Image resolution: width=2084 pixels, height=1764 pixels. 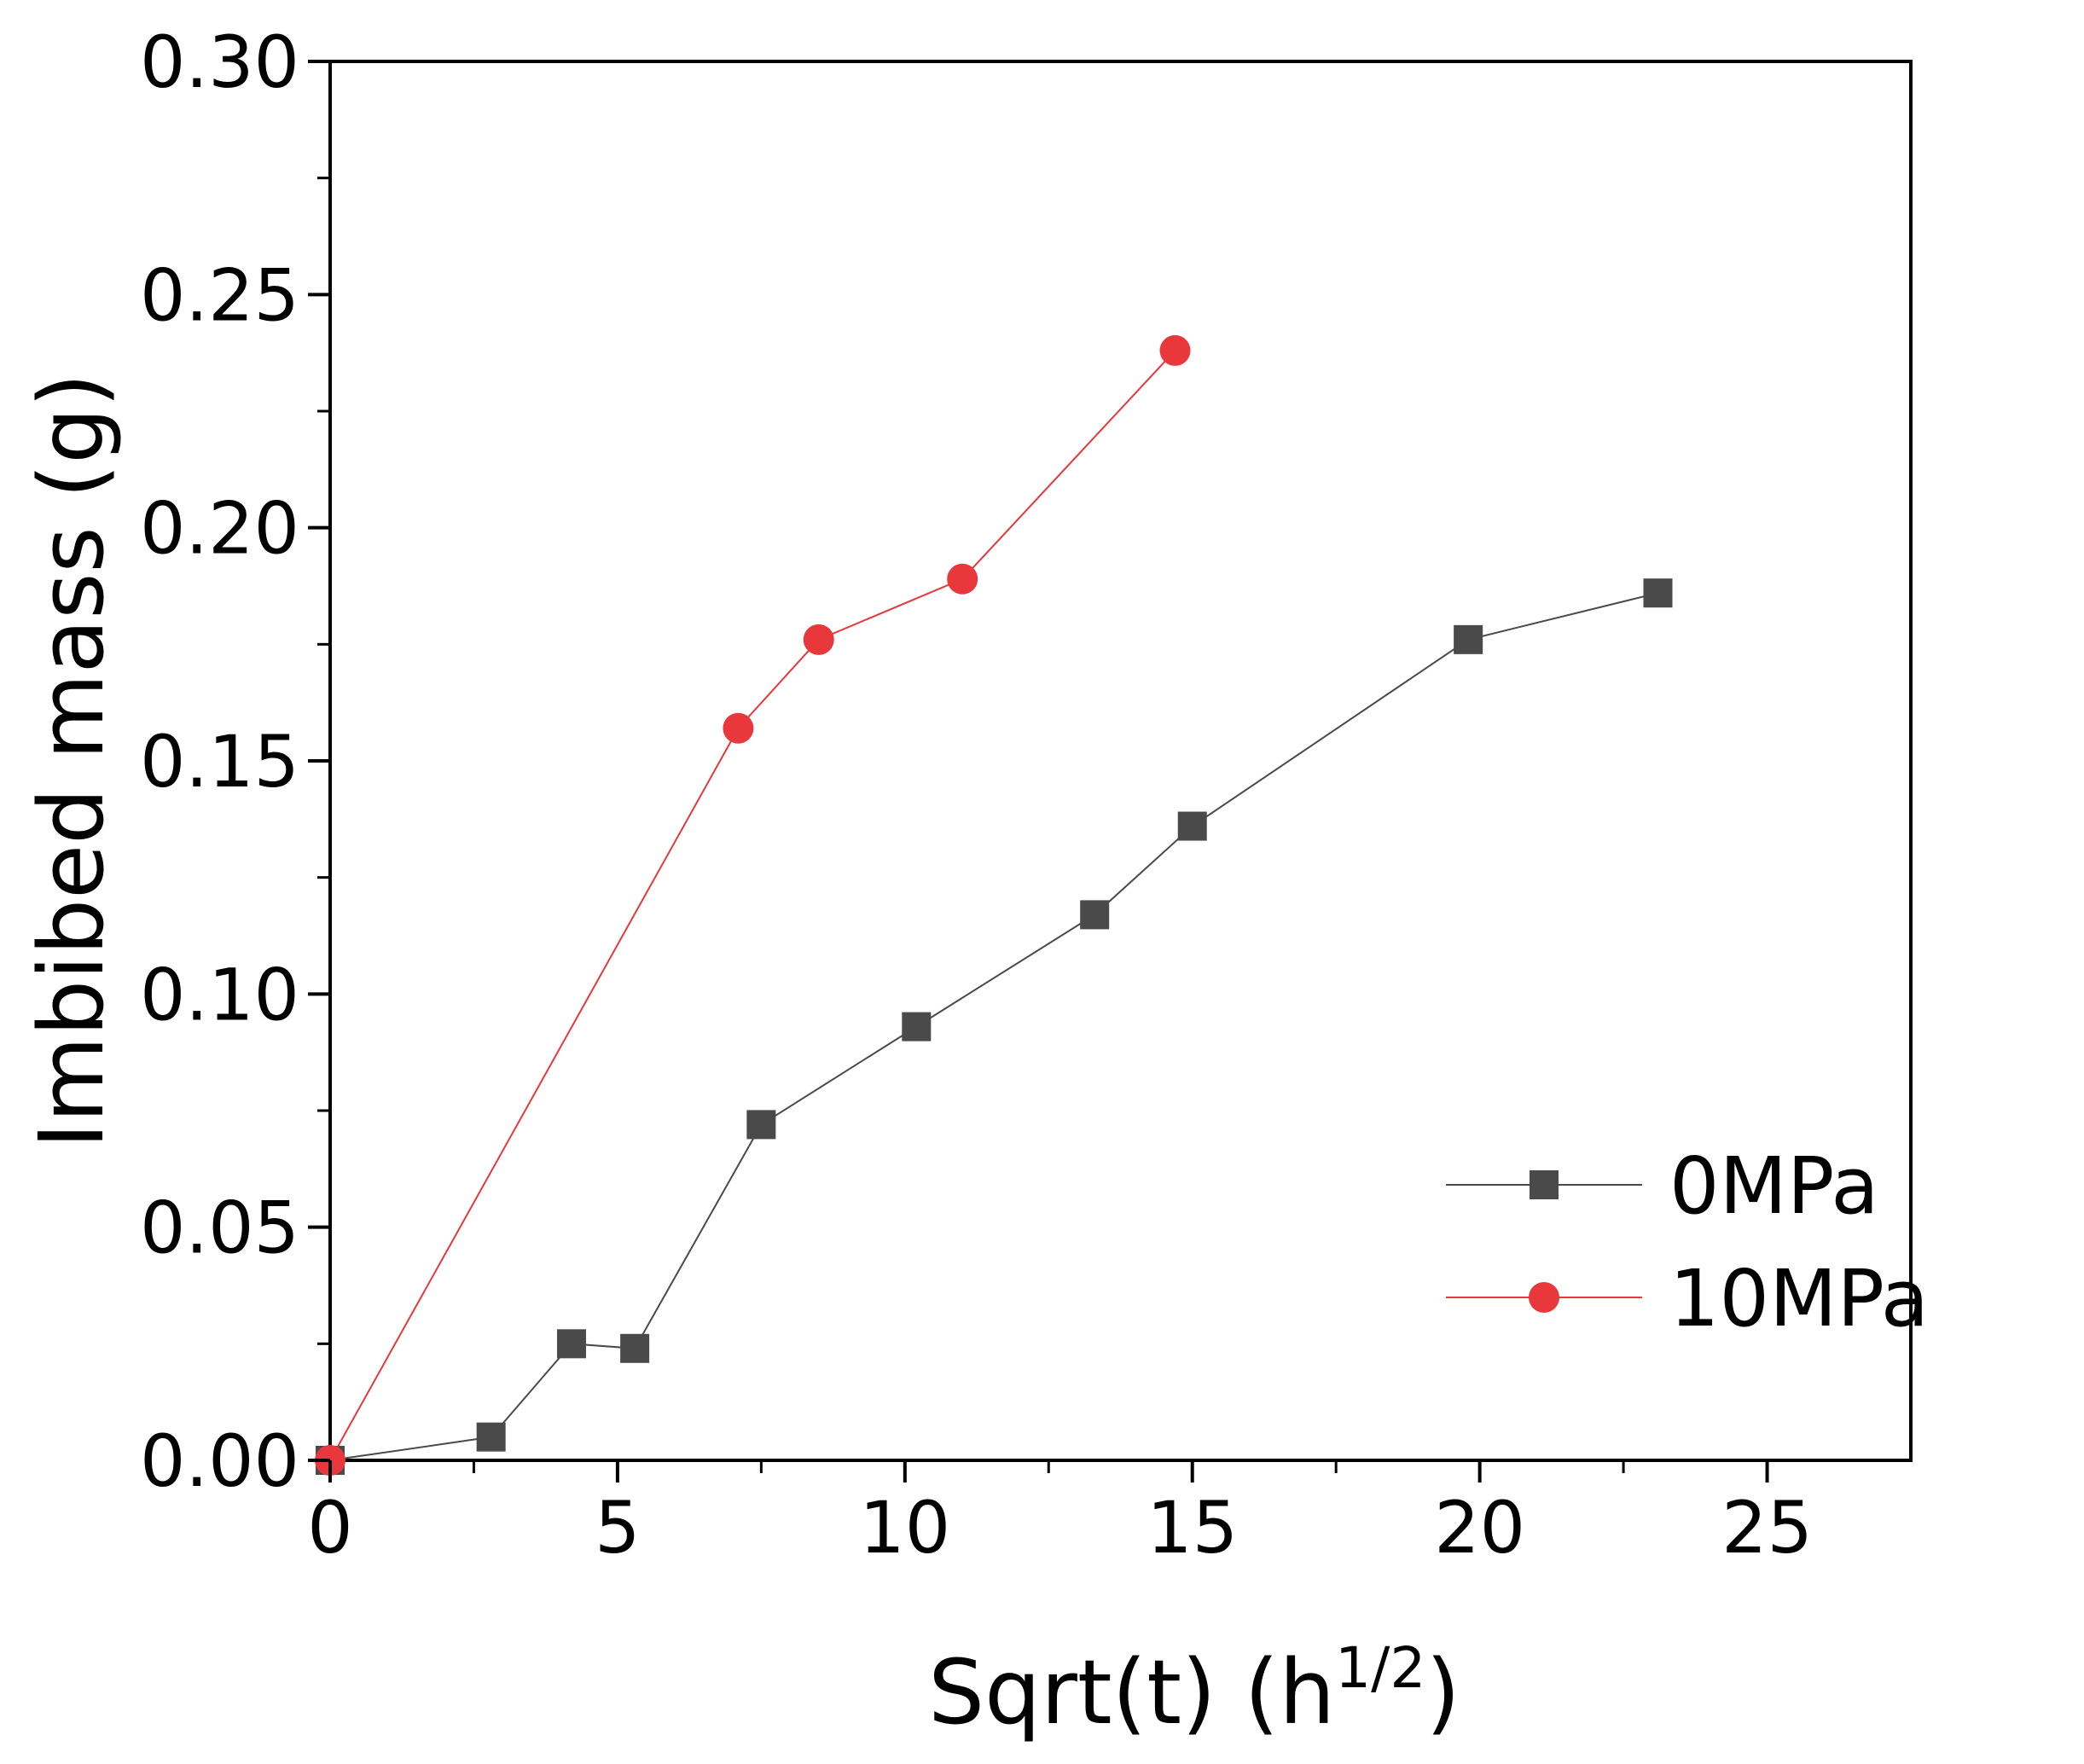 What do you see at coordinates (1767, 1528) in the screenshot?
I see `x-tick-label: 25` at bounding box center [1767, 1528].